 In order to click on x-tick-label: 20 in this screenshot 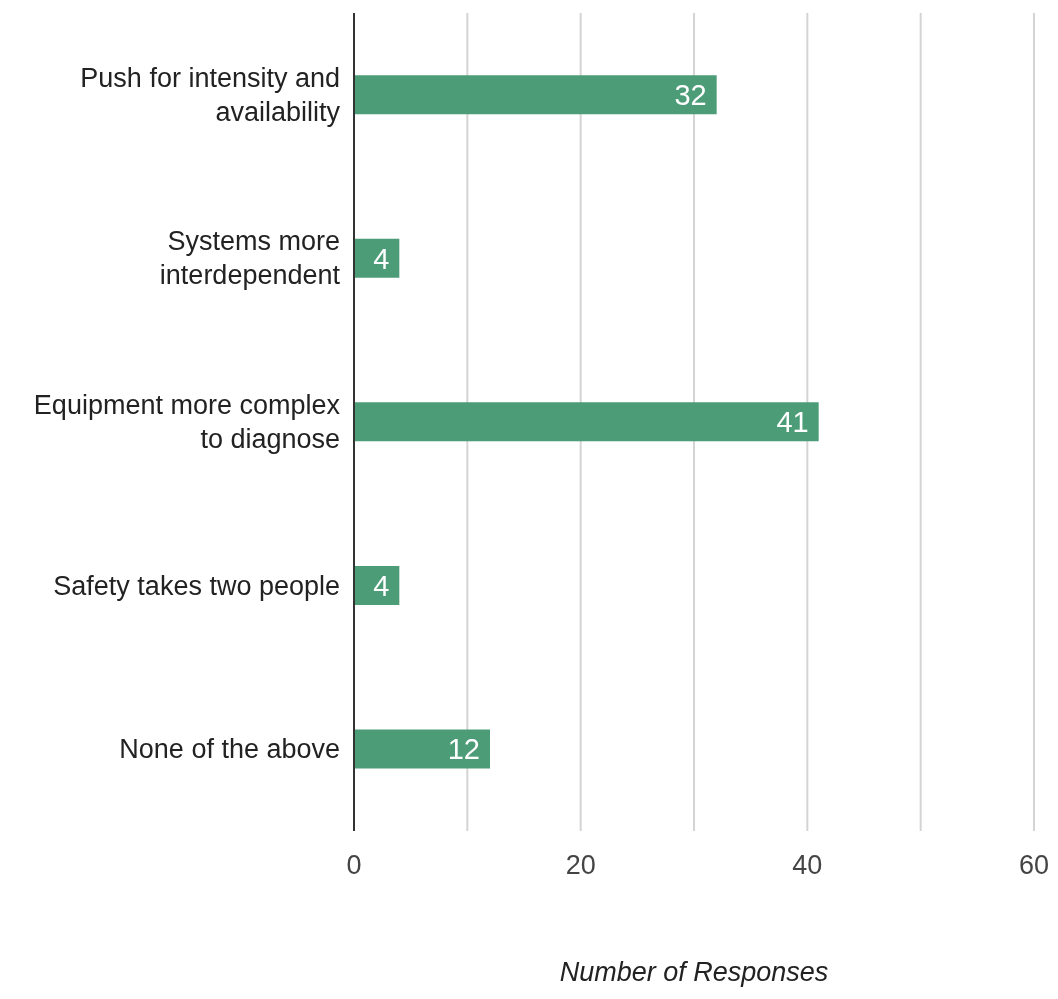, I will do `click(580, 865)`.